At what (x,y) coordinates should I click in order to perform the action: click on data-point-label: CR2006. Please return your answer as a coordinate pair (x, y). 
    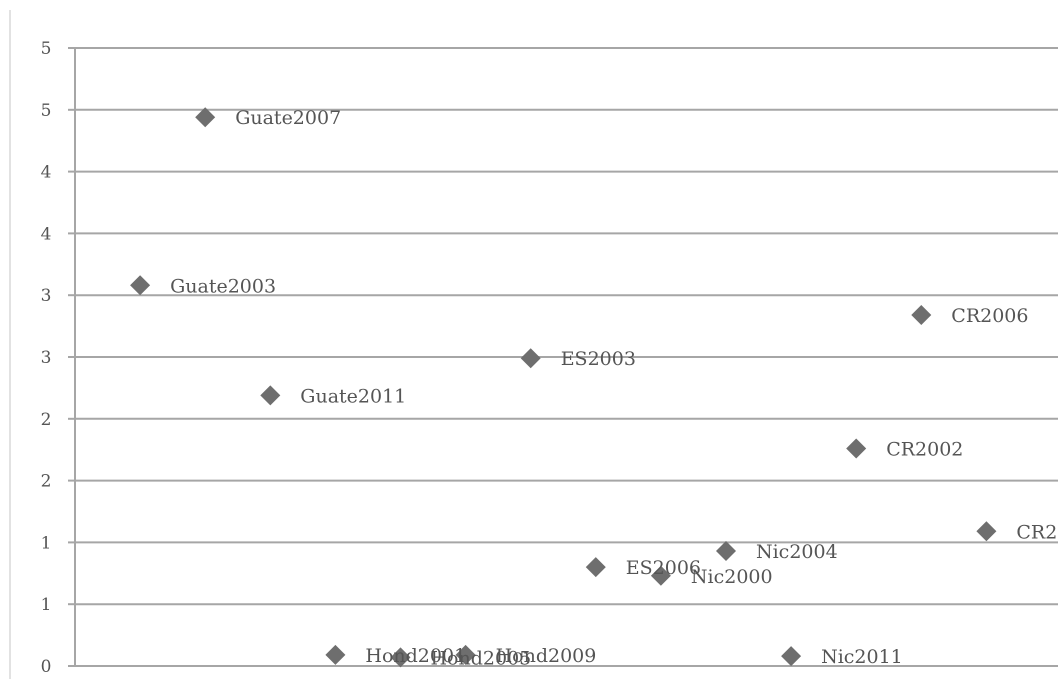
    Looking at the image, I should click on (989, 316).